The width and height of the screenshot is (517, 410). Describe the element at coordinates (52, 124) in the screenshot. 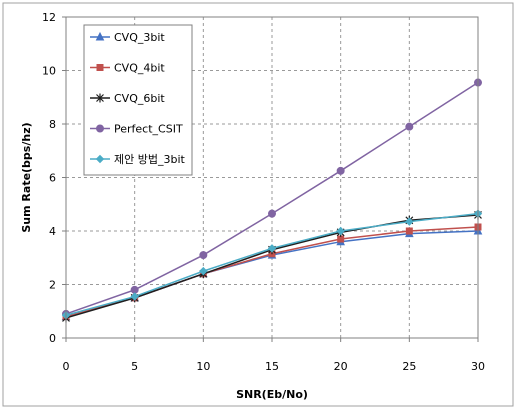

I see `y-tick-label: 8` at that location.